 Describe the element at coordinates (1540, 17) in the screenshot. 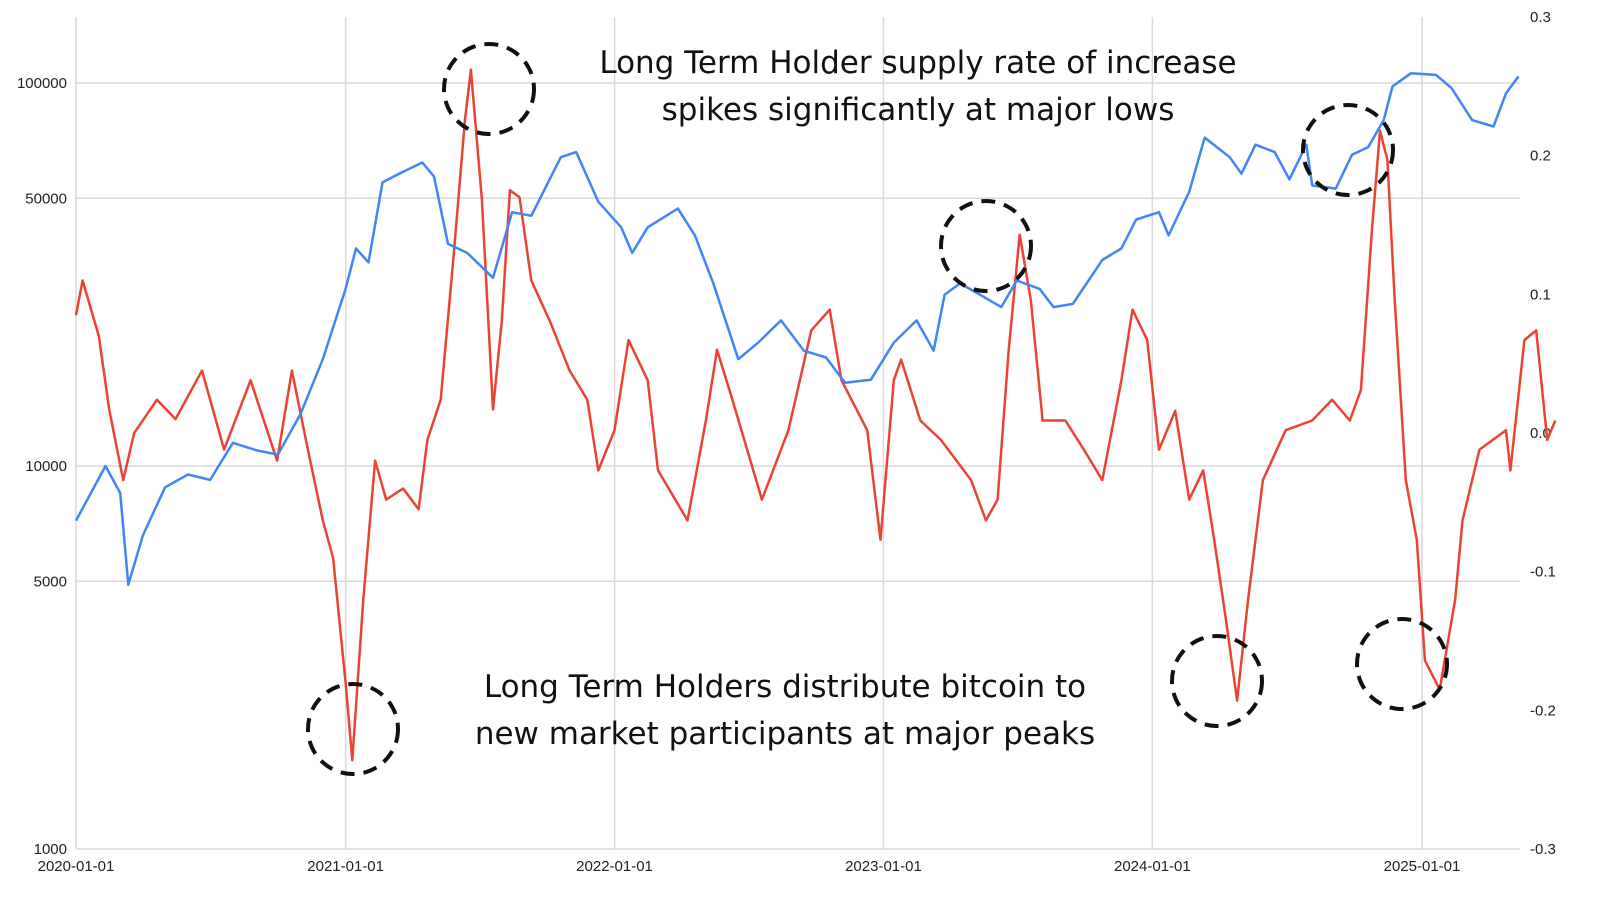

I see `right-tick-label: 0.3` at that location.